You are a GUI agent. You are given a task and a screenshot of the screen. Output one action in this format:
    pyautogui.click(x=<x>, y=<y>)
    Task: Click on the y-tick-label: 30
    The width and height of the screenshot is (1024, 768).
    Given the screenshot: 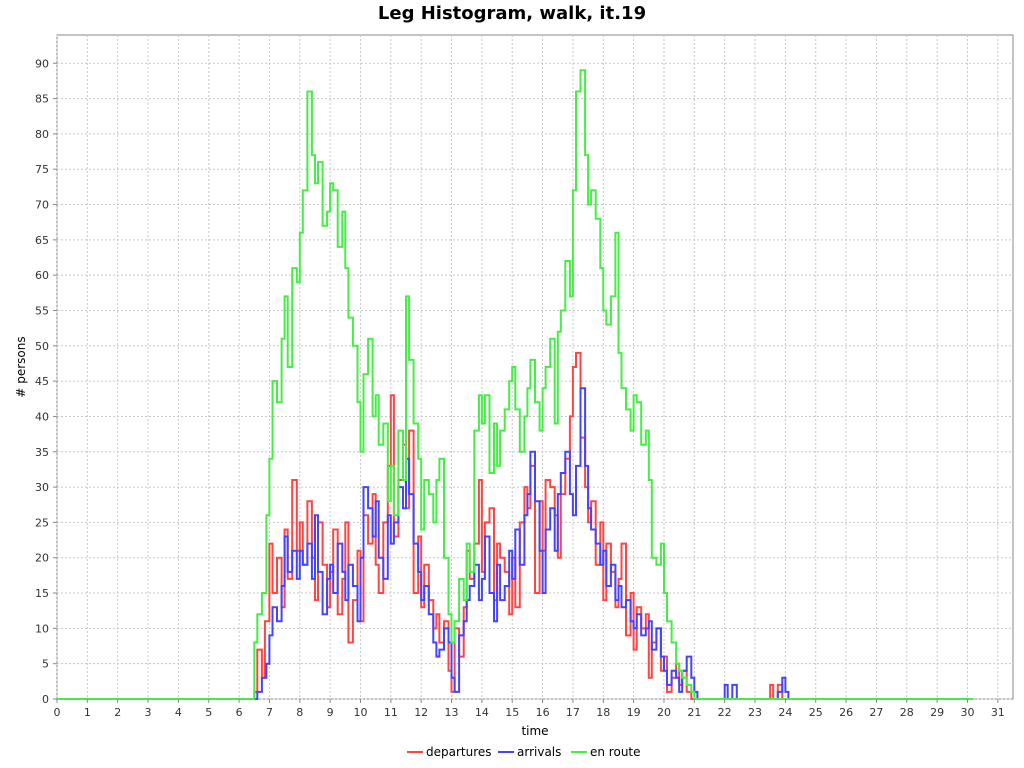 What is the action you would take?
    pyautogui.click(x=42, y=487)
    